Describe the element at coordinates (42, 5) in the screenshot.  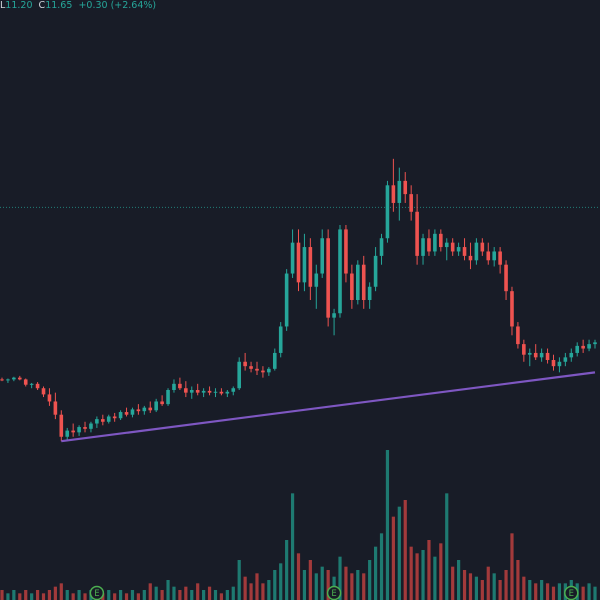
I see `close-label: C` at that location.